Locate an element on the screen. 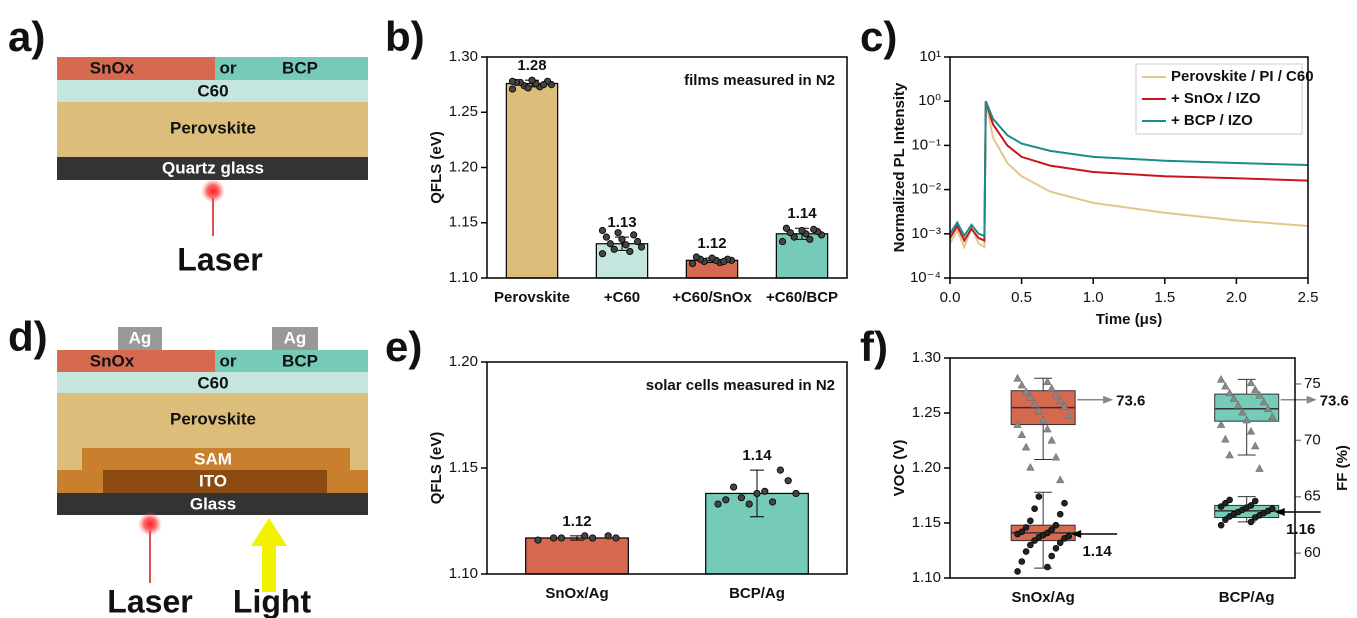 This screenshot has width=1357, height=618. y-tick-label: 10⁰ is located at coordinates (929, 100).